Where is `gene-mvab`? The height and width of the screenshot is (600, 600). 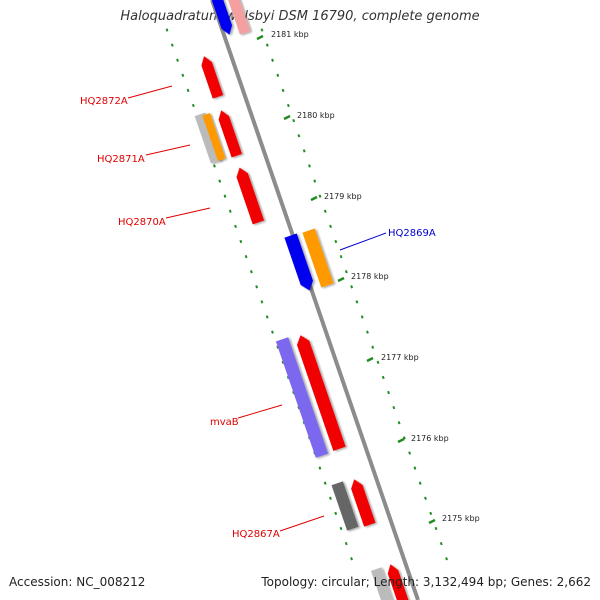 gene-mvab is located at coordinates (302, 397).